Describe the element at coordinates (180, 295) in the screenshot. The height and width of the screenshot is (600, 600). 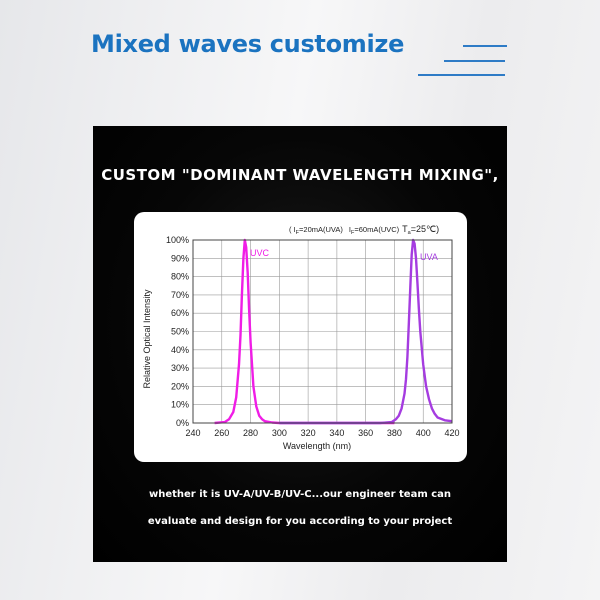
I see `y-tick-label: 70%` at that location.